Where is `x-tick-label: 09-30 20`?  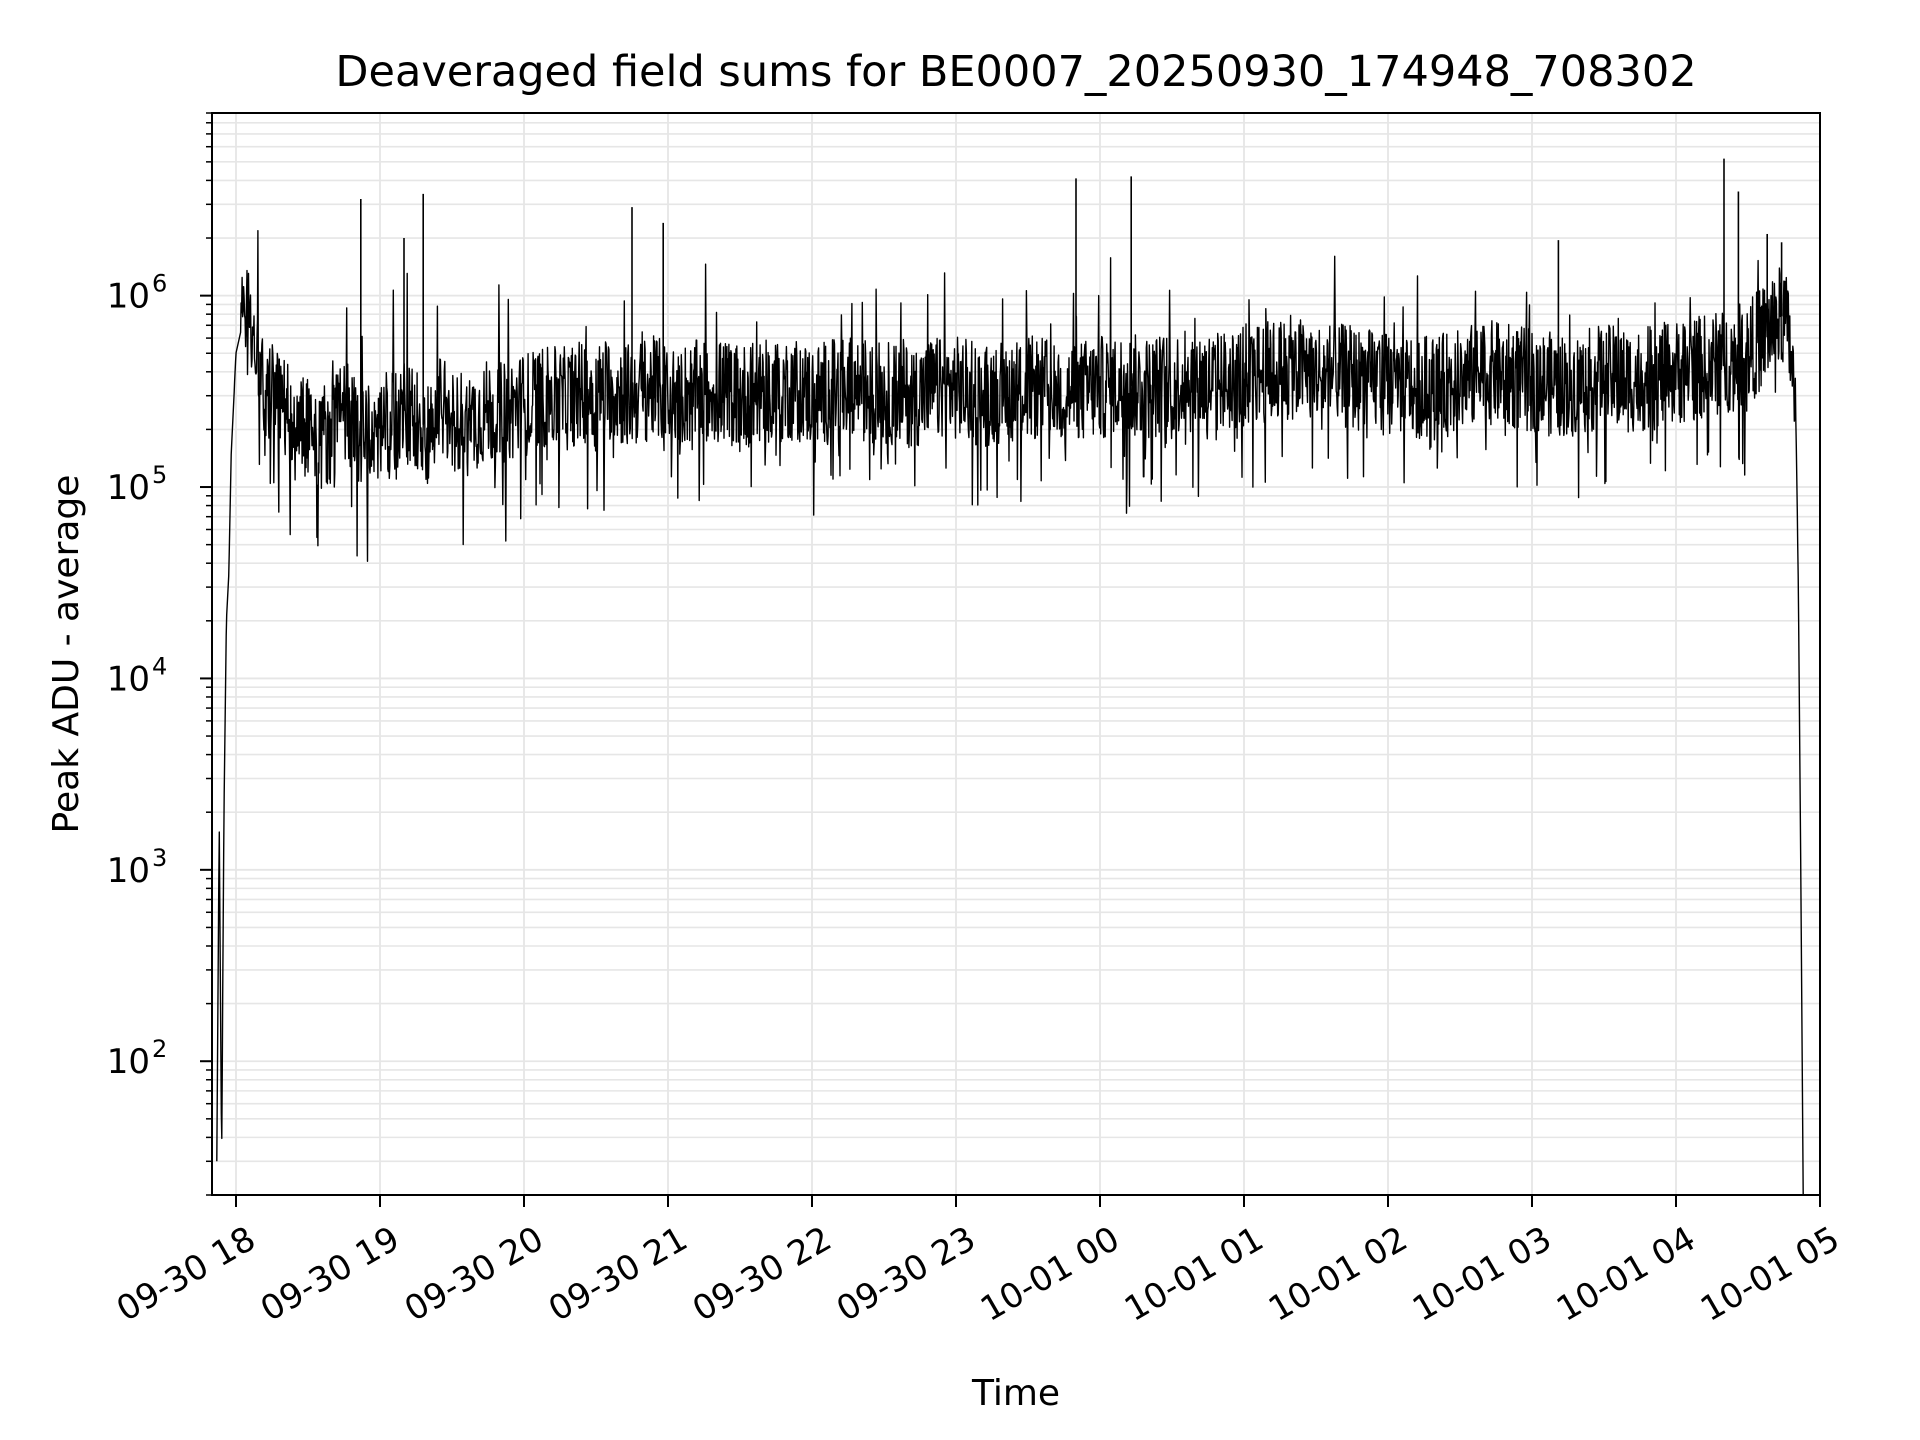 x-tick-label: 09-30 20 is located at coordinates (474, 1274).